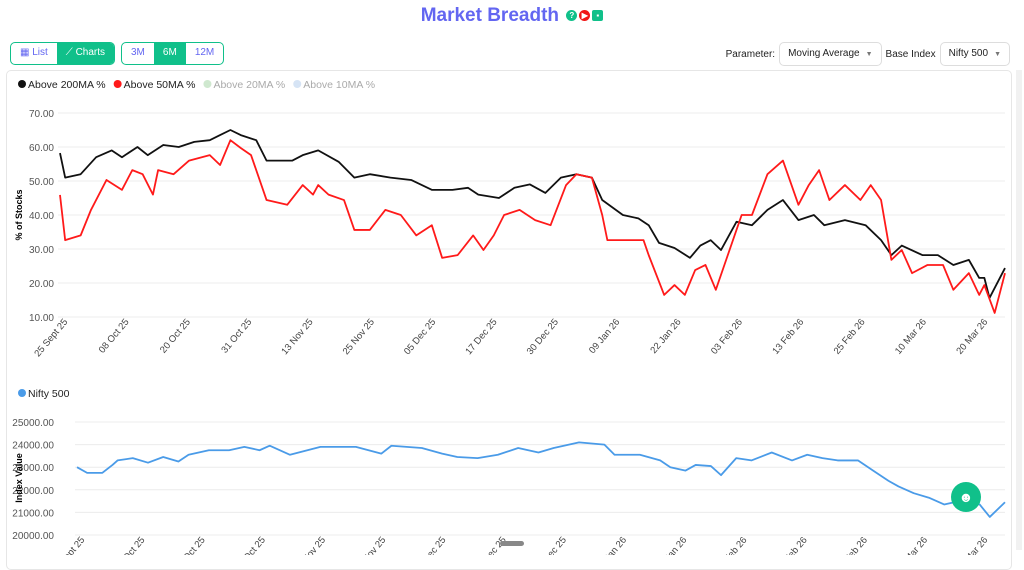 The image size is (1024, 570). I want to click on range-12m-button: 12M, so click(204, 52).